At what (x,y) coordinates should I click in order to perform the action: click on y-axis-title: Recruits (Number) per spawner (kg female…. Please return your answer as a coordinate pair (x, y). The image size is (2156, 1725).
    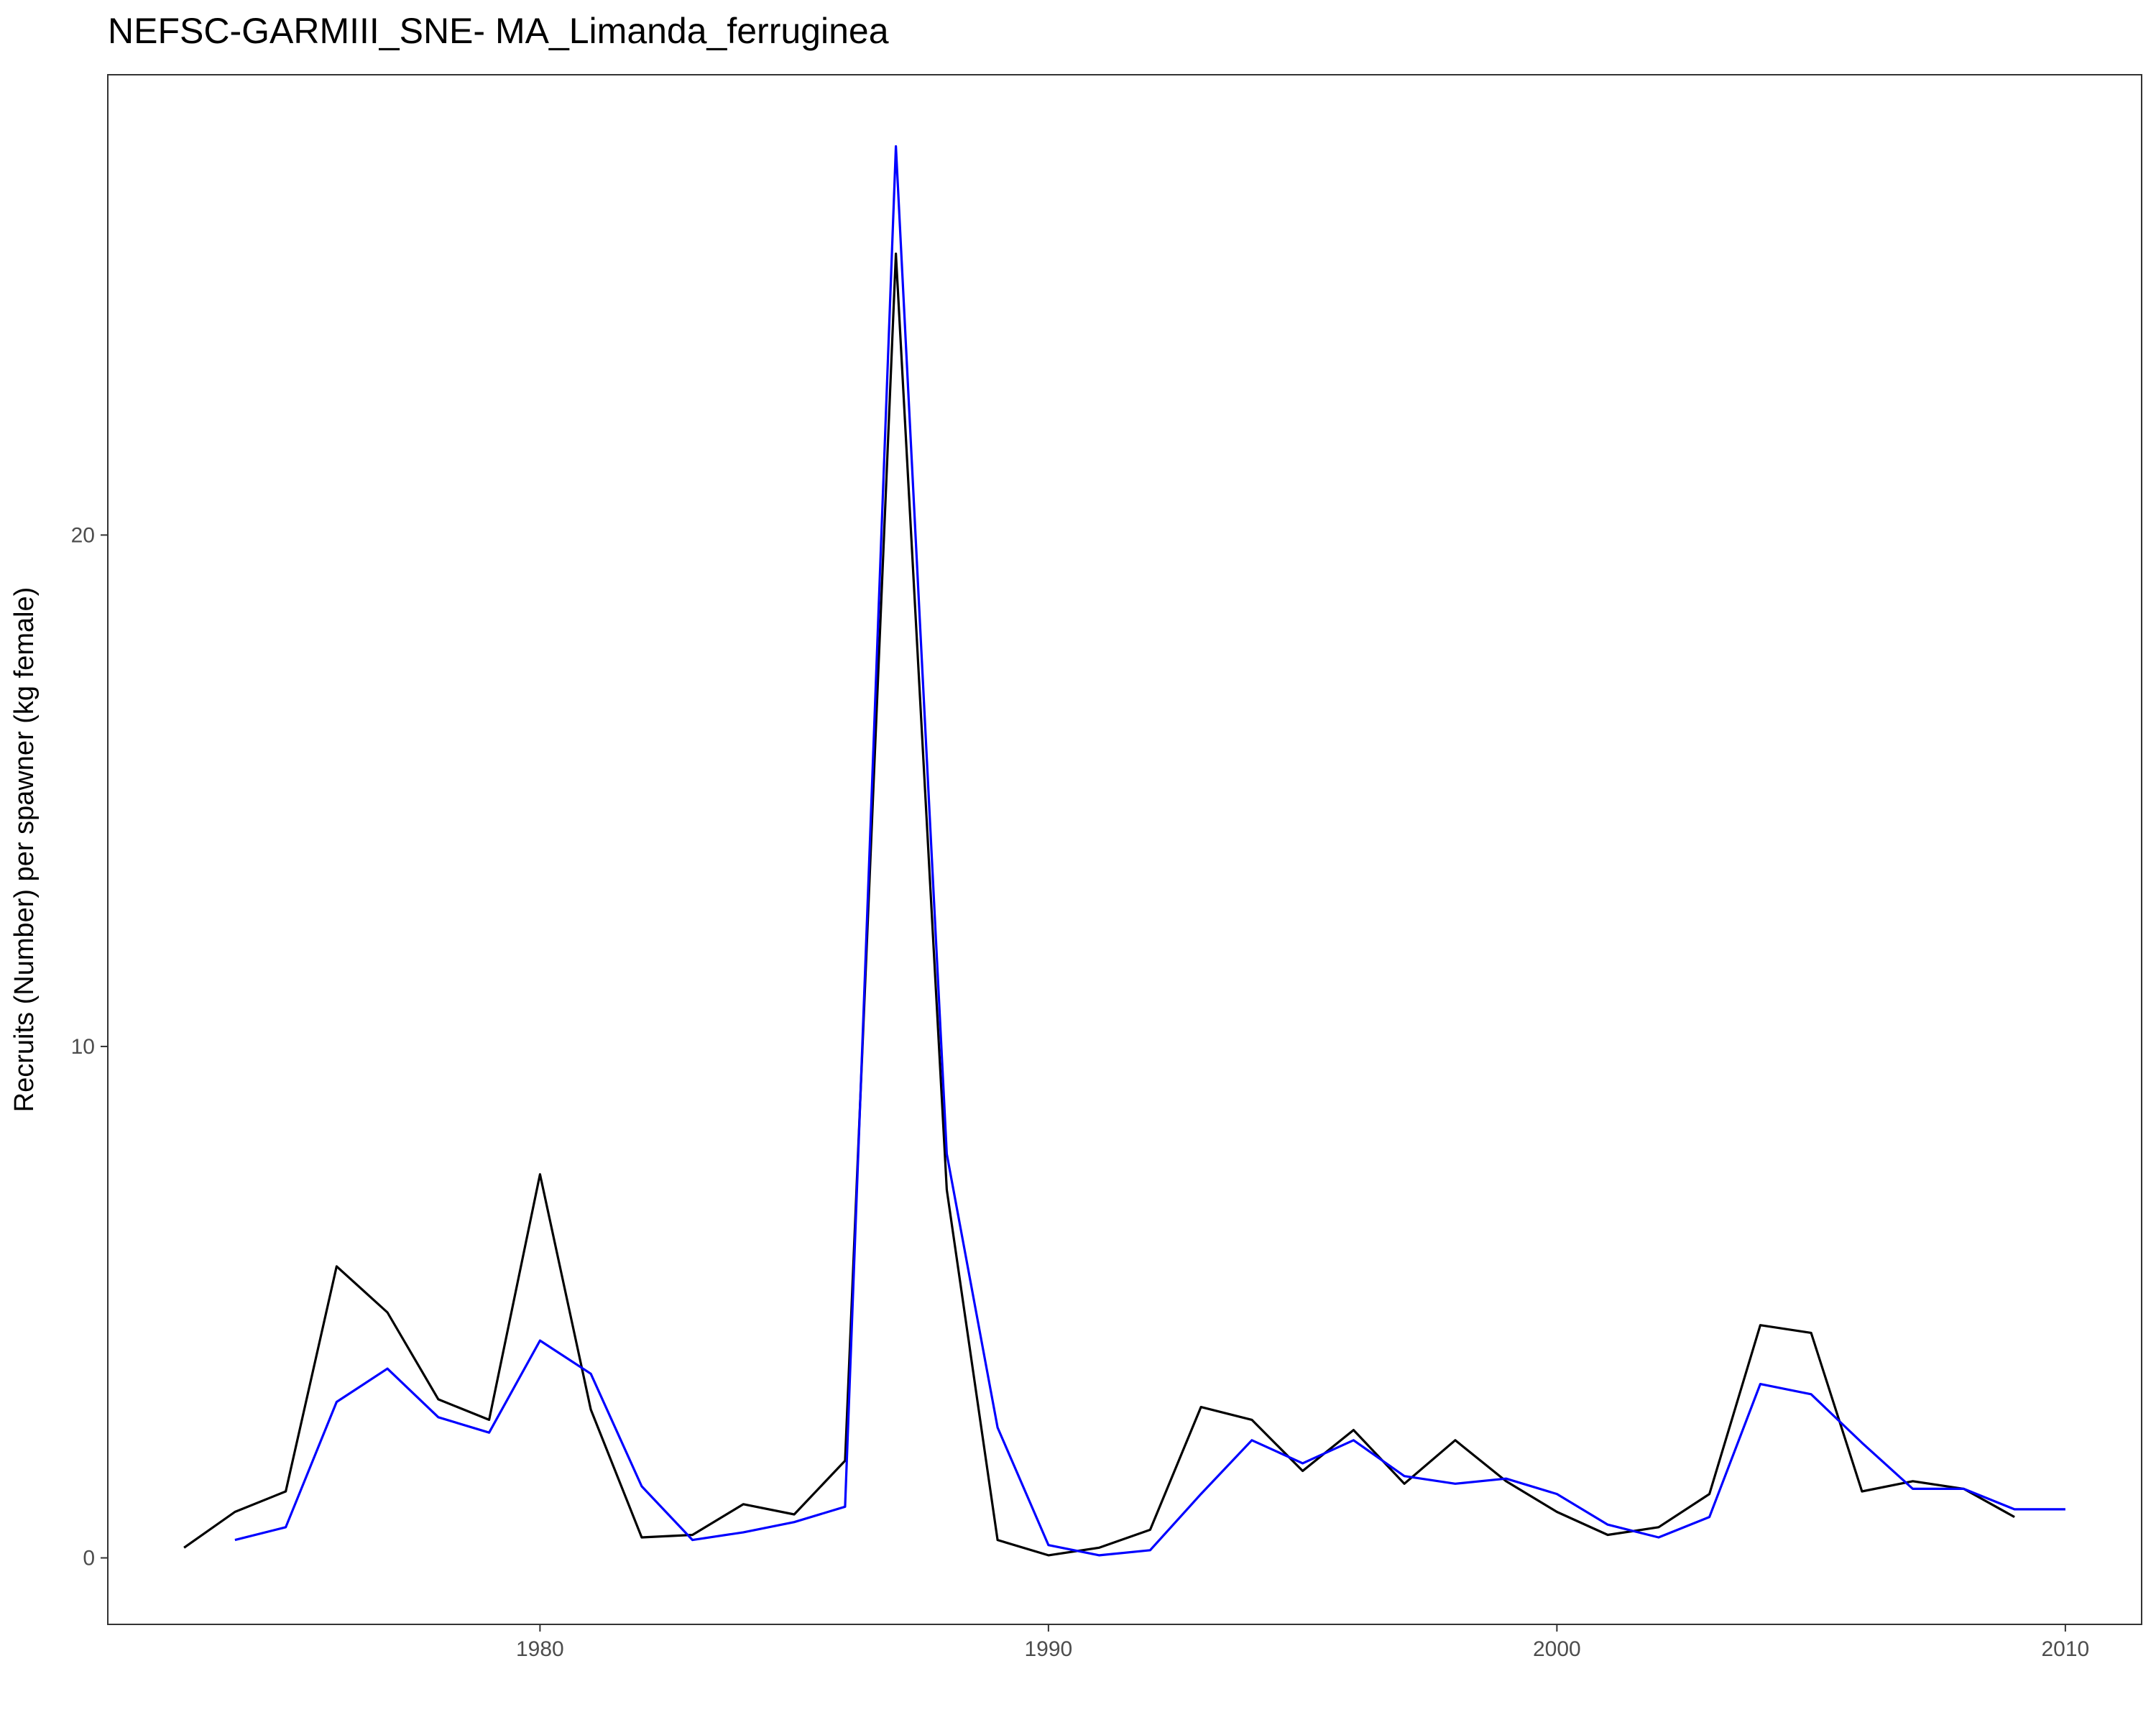
    Looking at the image, I should click on (25, 850).